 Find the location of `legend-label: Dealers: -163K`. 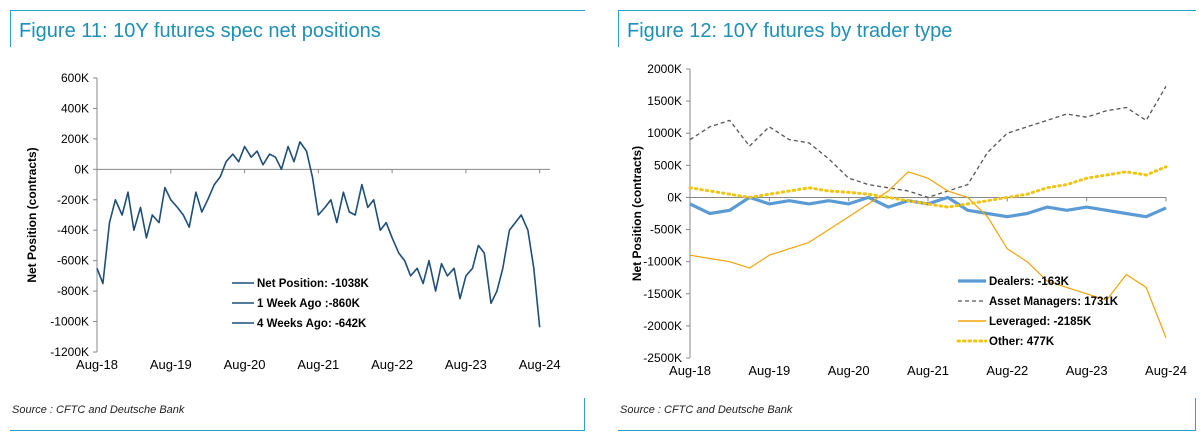

legend-label: Dealers: -163K is located at coordinates (1029, 282).